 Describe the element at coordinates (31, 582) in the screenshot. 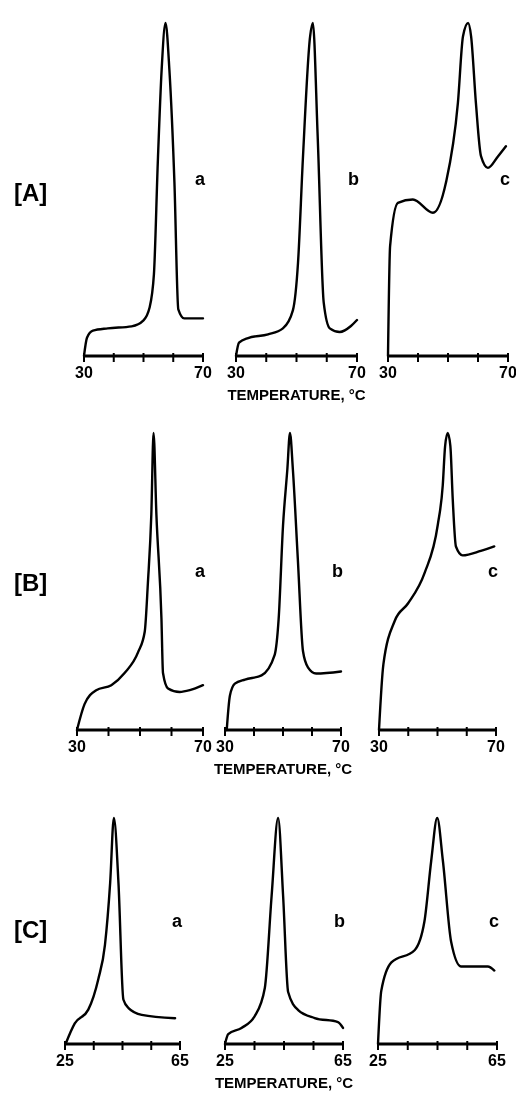

I see `text: [B]` at that location.